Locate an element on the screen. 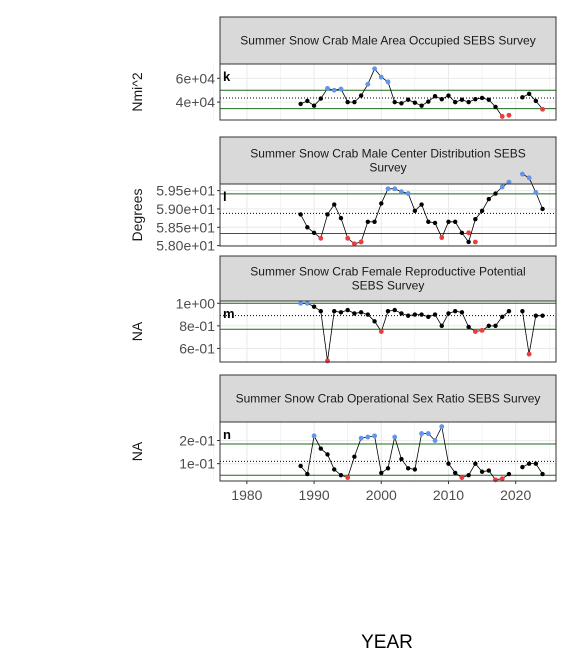 The width and height of the screenshot is (576, 672). y-tick-label: 1e+00 is located at coordinates (196, 303).